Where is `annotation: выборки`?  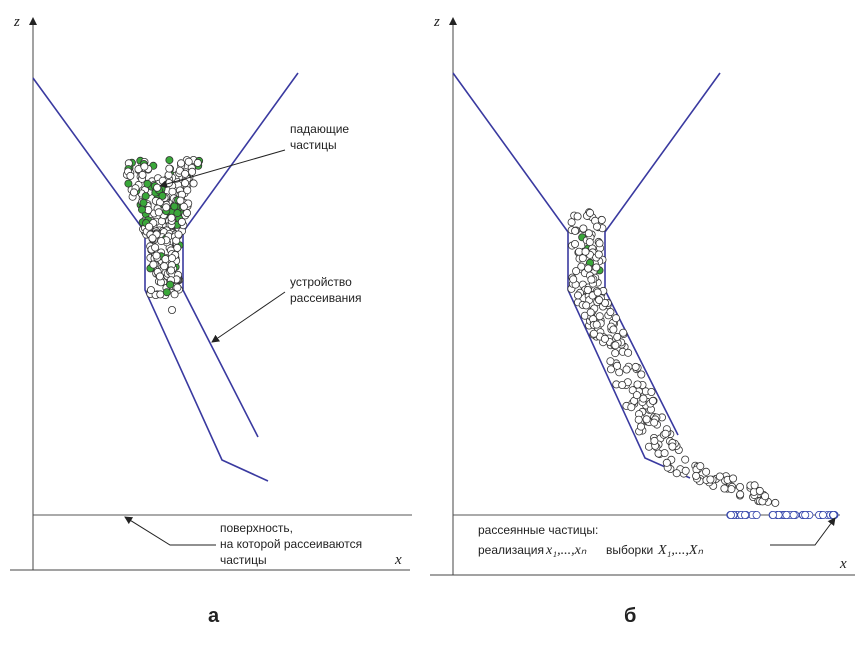
annotation: выборки is located at coordinates (629, 550).